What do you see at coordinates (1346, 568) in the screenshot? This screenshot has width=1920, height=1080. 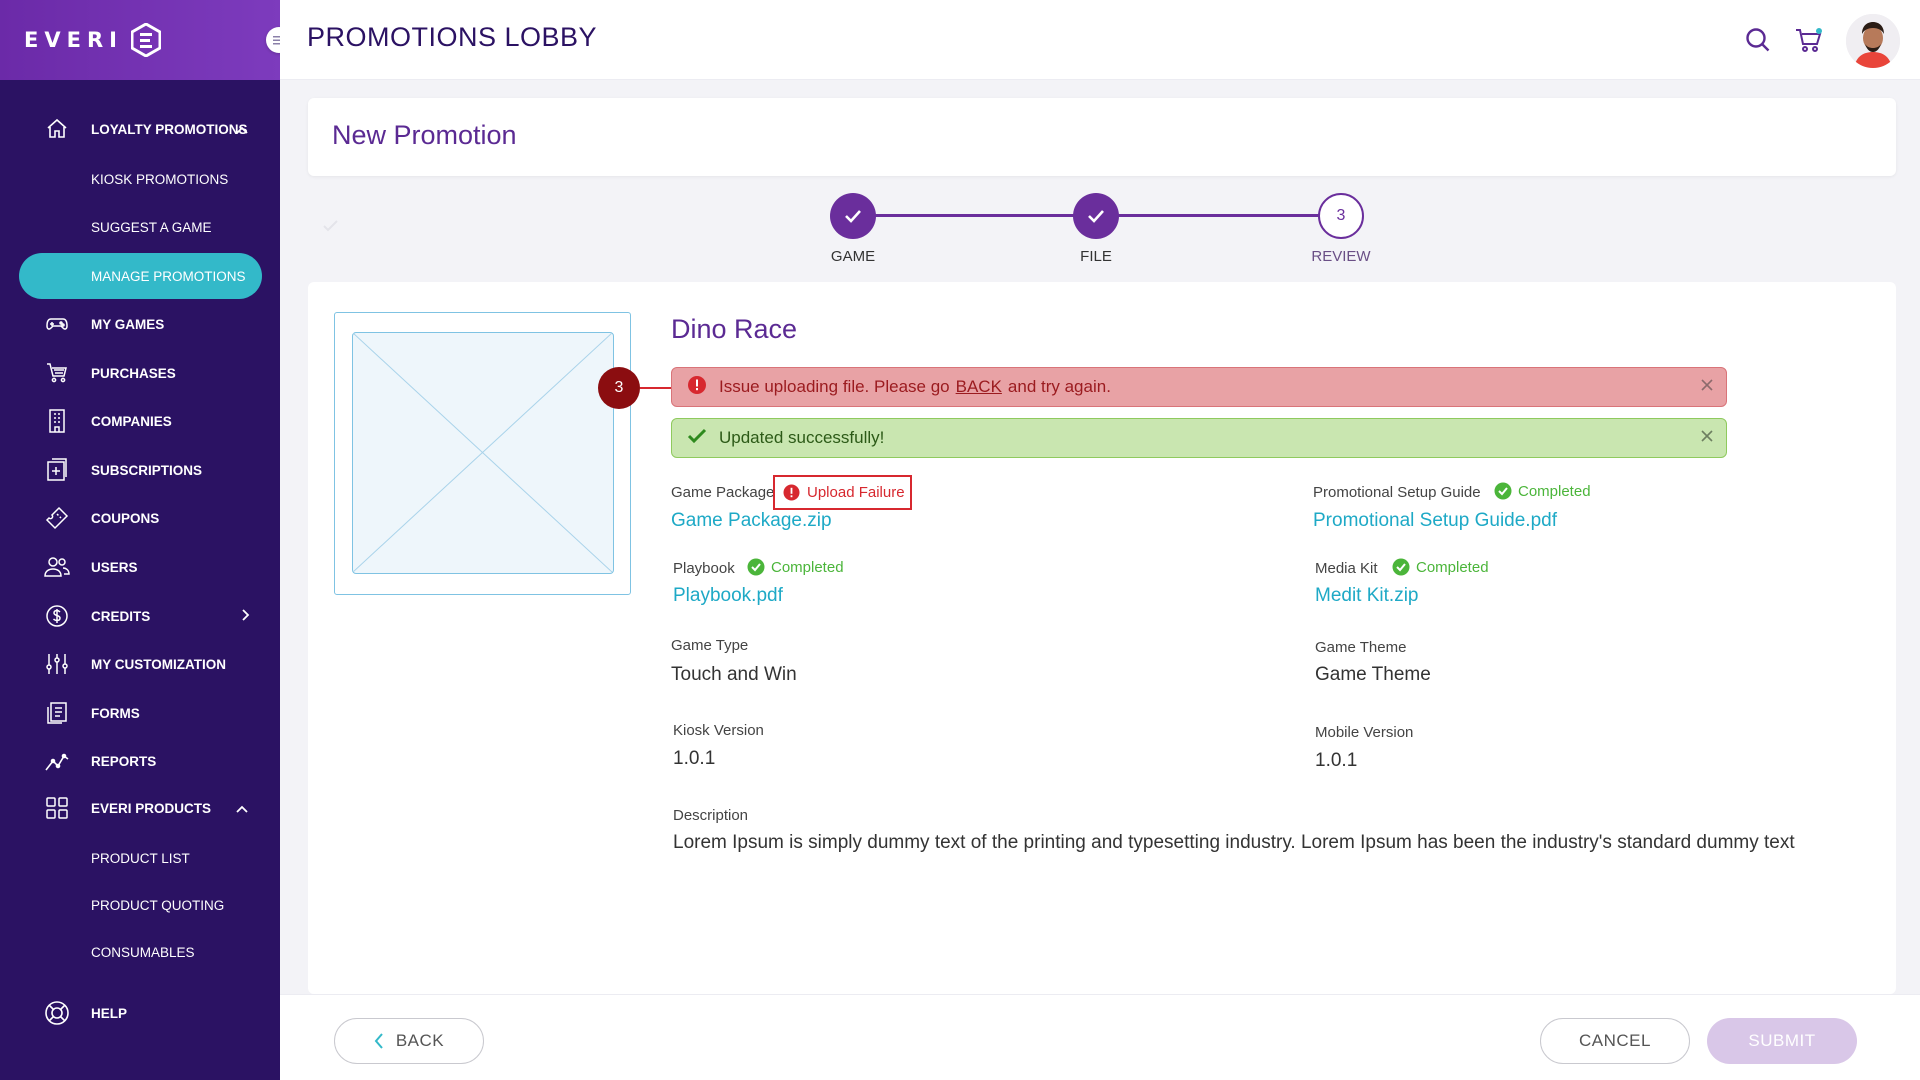 I see `media-kit-label: Media Kit` at bounding box center [1346, 568].